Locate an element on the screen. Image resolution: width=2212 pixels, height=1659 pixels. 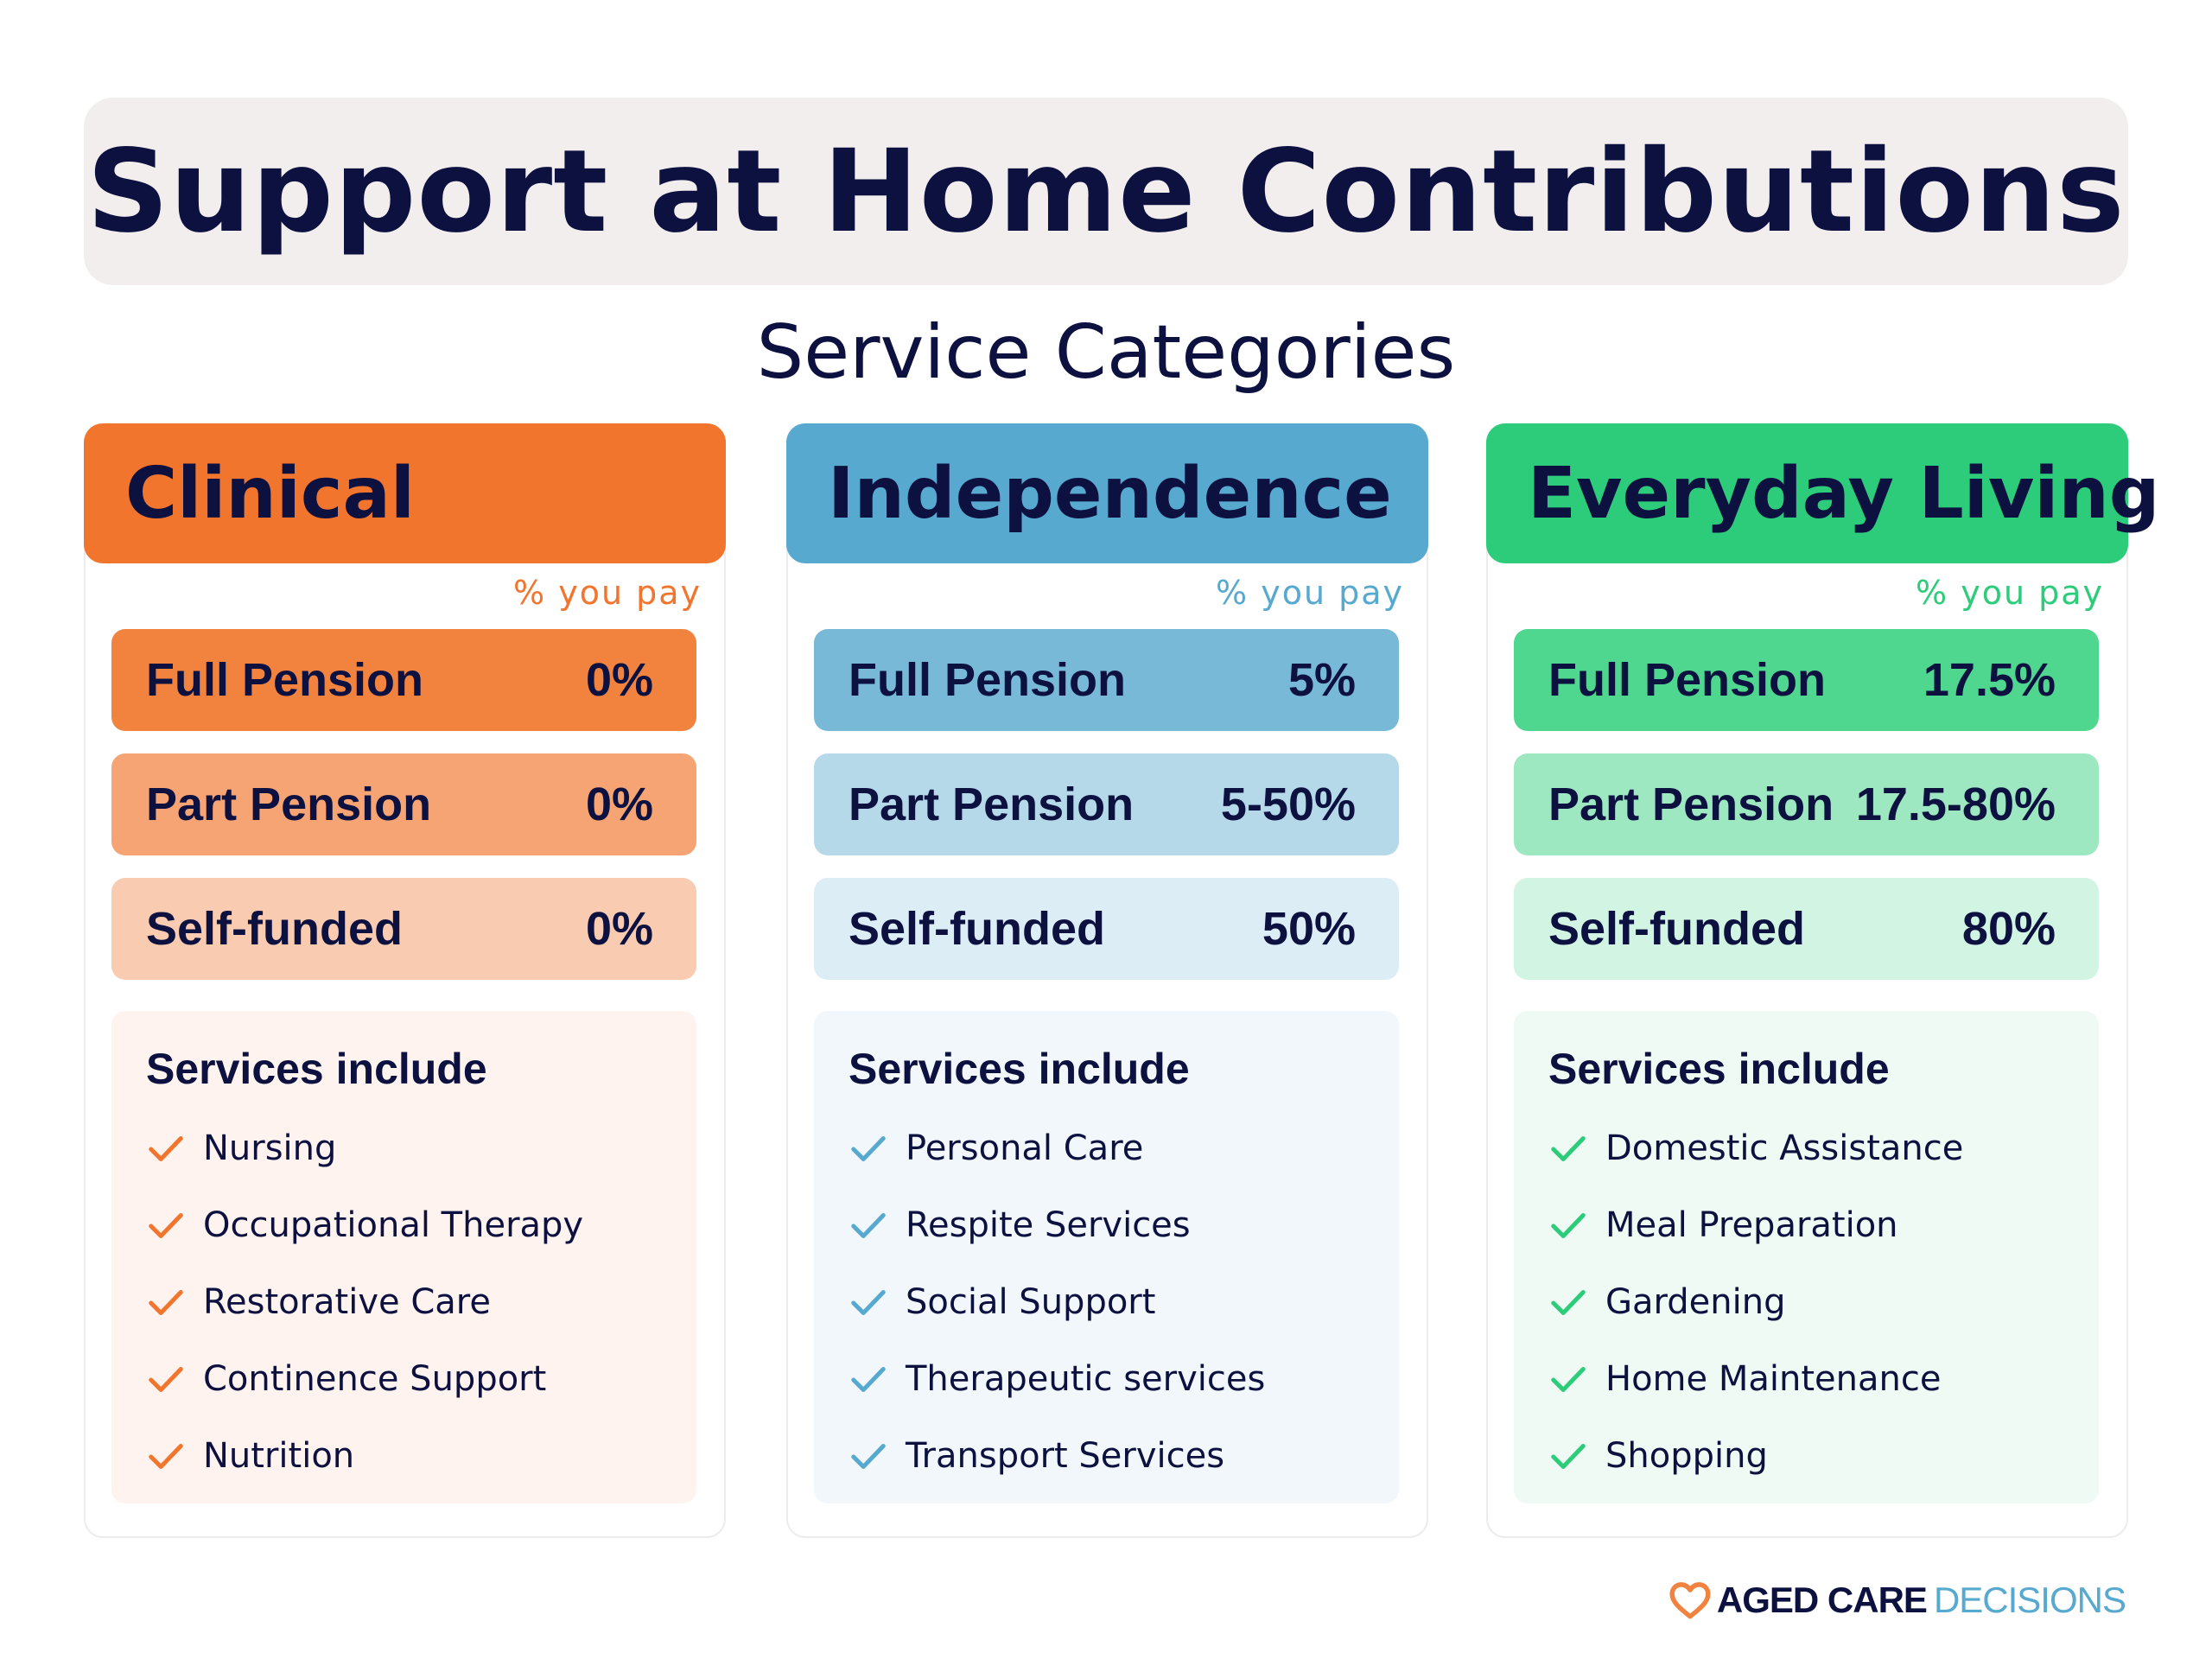
list-item: Gardening is located at coordinates (1806, 1301).